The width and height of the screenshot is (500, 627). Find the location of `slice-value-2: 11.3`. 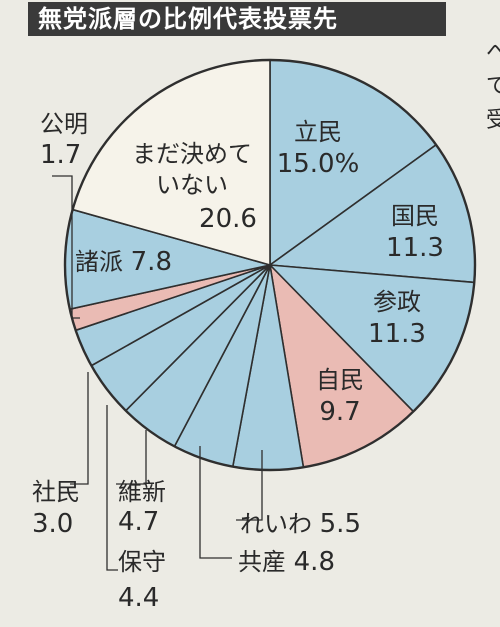

slice-value-2: 11.3 is located at coordinates (397, 334).